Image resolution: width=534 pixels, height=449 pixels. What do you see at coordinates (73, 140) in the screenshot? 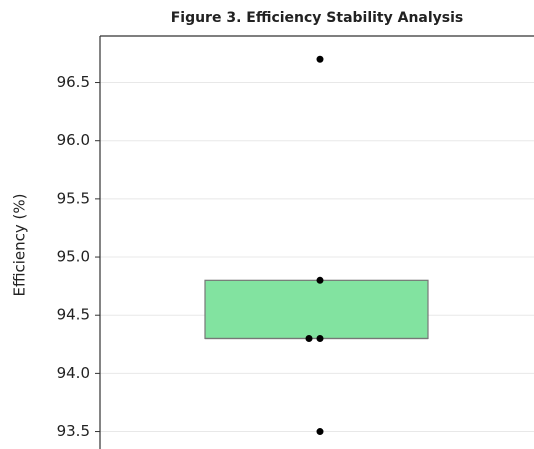
I see `y-tick-label: 96.0` at bounding box center [73, 140].